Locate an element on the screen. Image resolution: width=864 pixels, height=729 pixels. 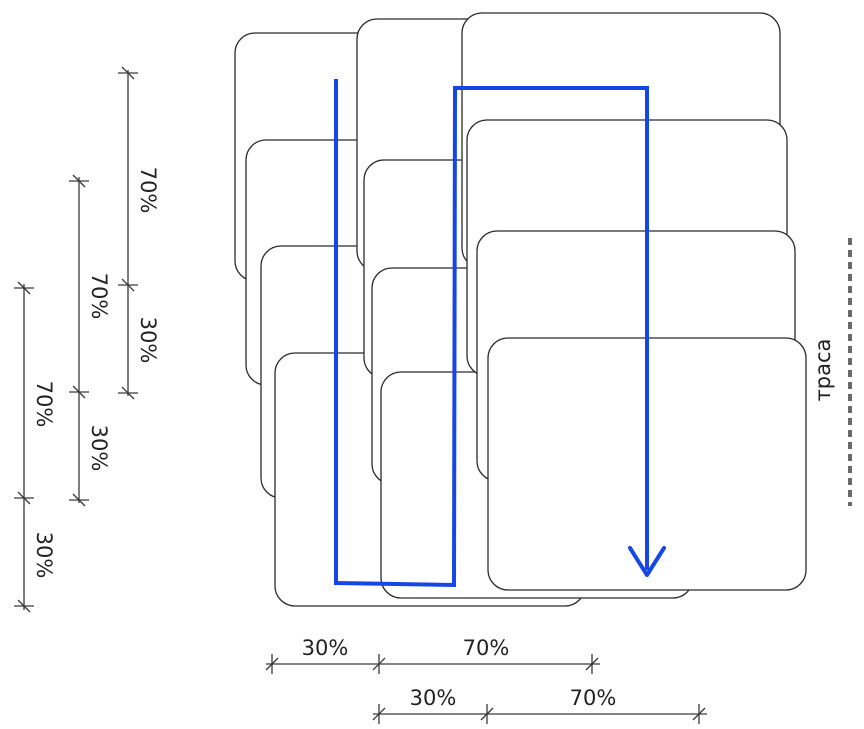
bottom-dimension-chain-1: 30% 70% is located at coordinates (432, 655).